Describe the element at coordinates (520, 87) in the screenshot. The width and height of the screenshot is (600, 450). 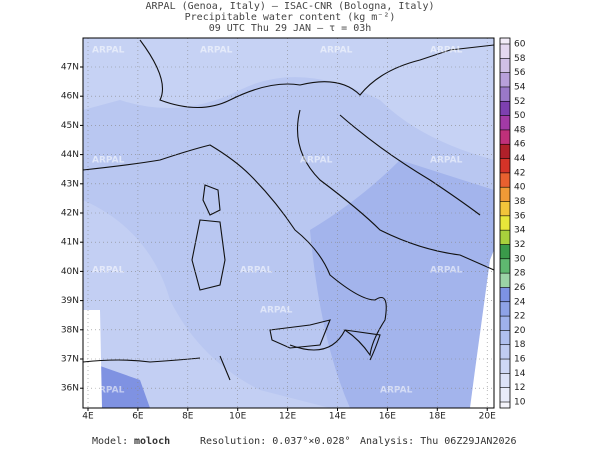
I see `colorbar-label: 54` at that location.